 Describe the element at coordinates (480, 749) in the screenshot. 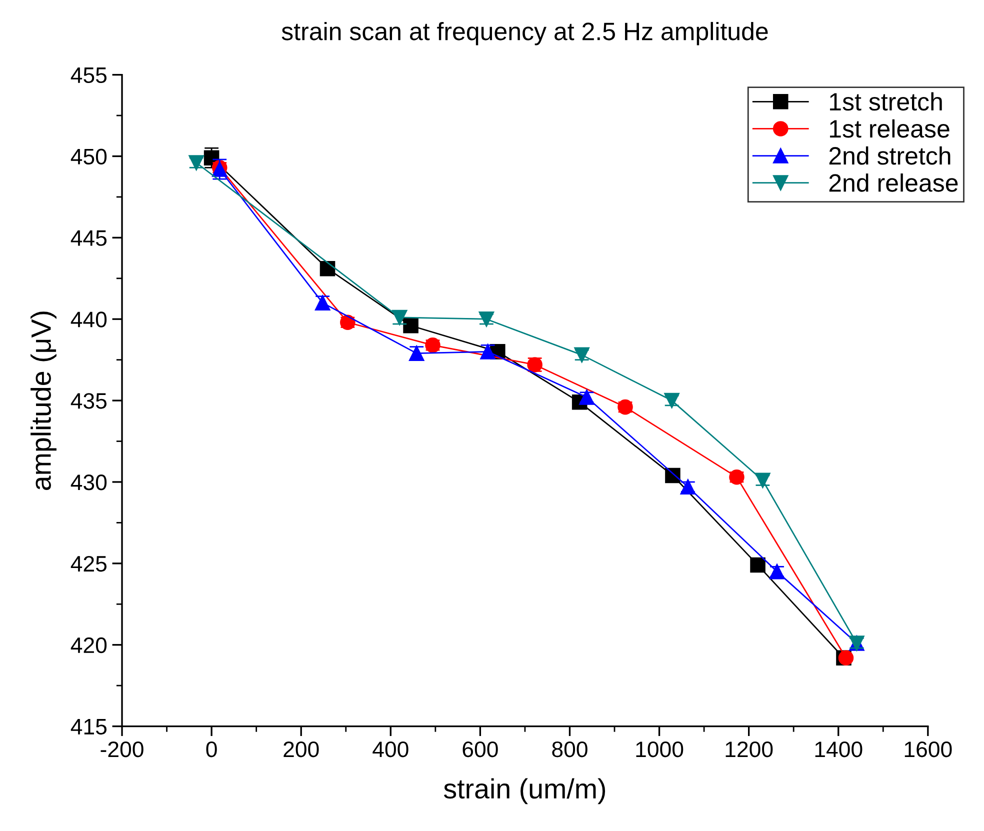

I see `x-tick-label: 600` at that location.